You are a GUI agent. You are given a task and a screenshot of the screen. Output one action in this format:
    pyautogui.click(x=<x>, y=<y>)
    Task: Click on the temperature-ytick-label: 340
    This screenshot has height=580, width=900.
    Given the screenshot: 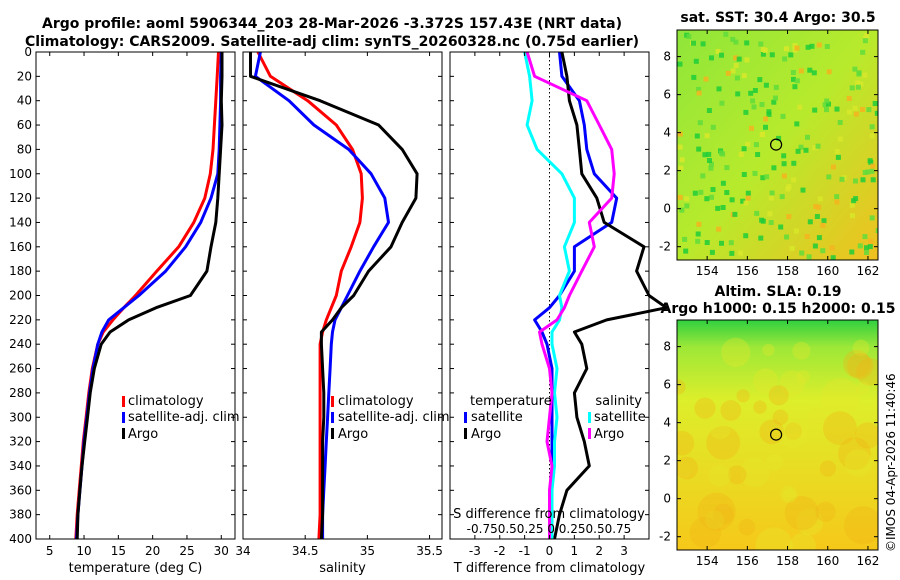 What is the action you would take?
    pyautogui.click(x=20, y=466)
    